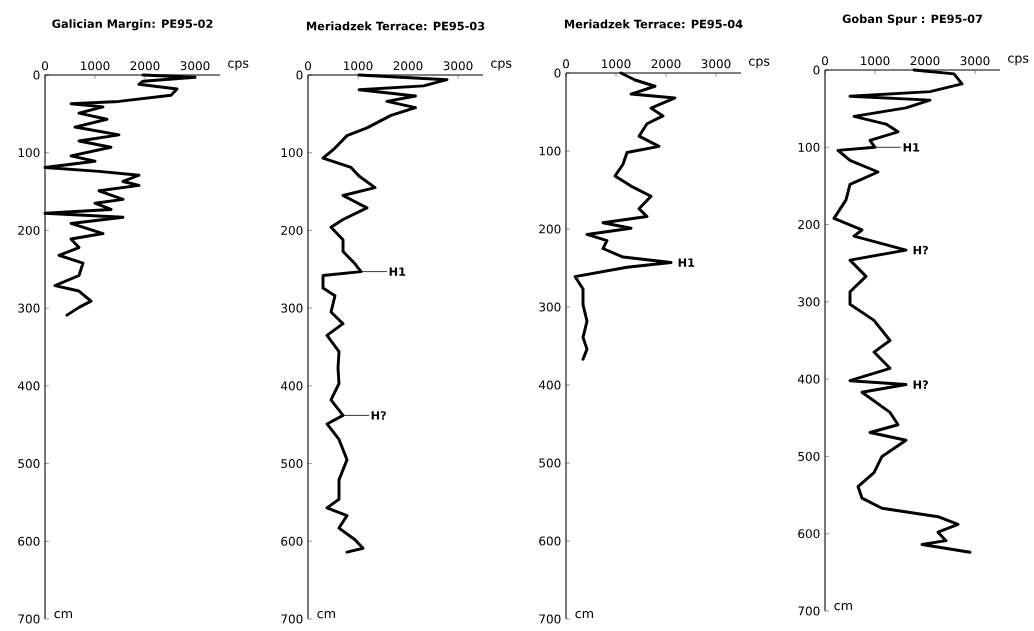 The width and height of the screenshot is (1034, 631). What do you see at coordinates (912, 20) in the screenshot?
I see `chart-title: Goban Spur : PE95-07` at bounding box center [912, 20].